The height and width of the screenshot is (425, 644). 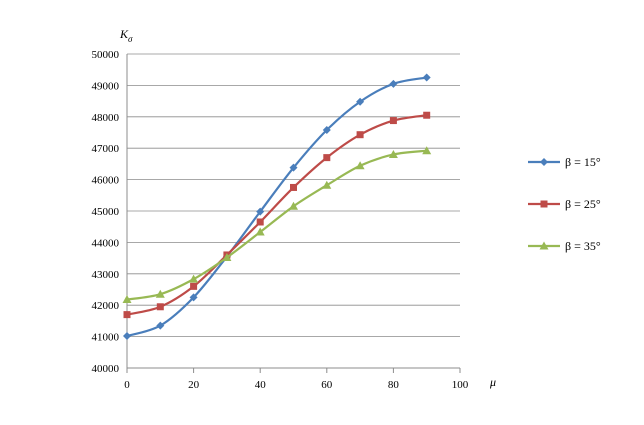 I want to click on x-tick-label: 80, so click(x=394, y=385).